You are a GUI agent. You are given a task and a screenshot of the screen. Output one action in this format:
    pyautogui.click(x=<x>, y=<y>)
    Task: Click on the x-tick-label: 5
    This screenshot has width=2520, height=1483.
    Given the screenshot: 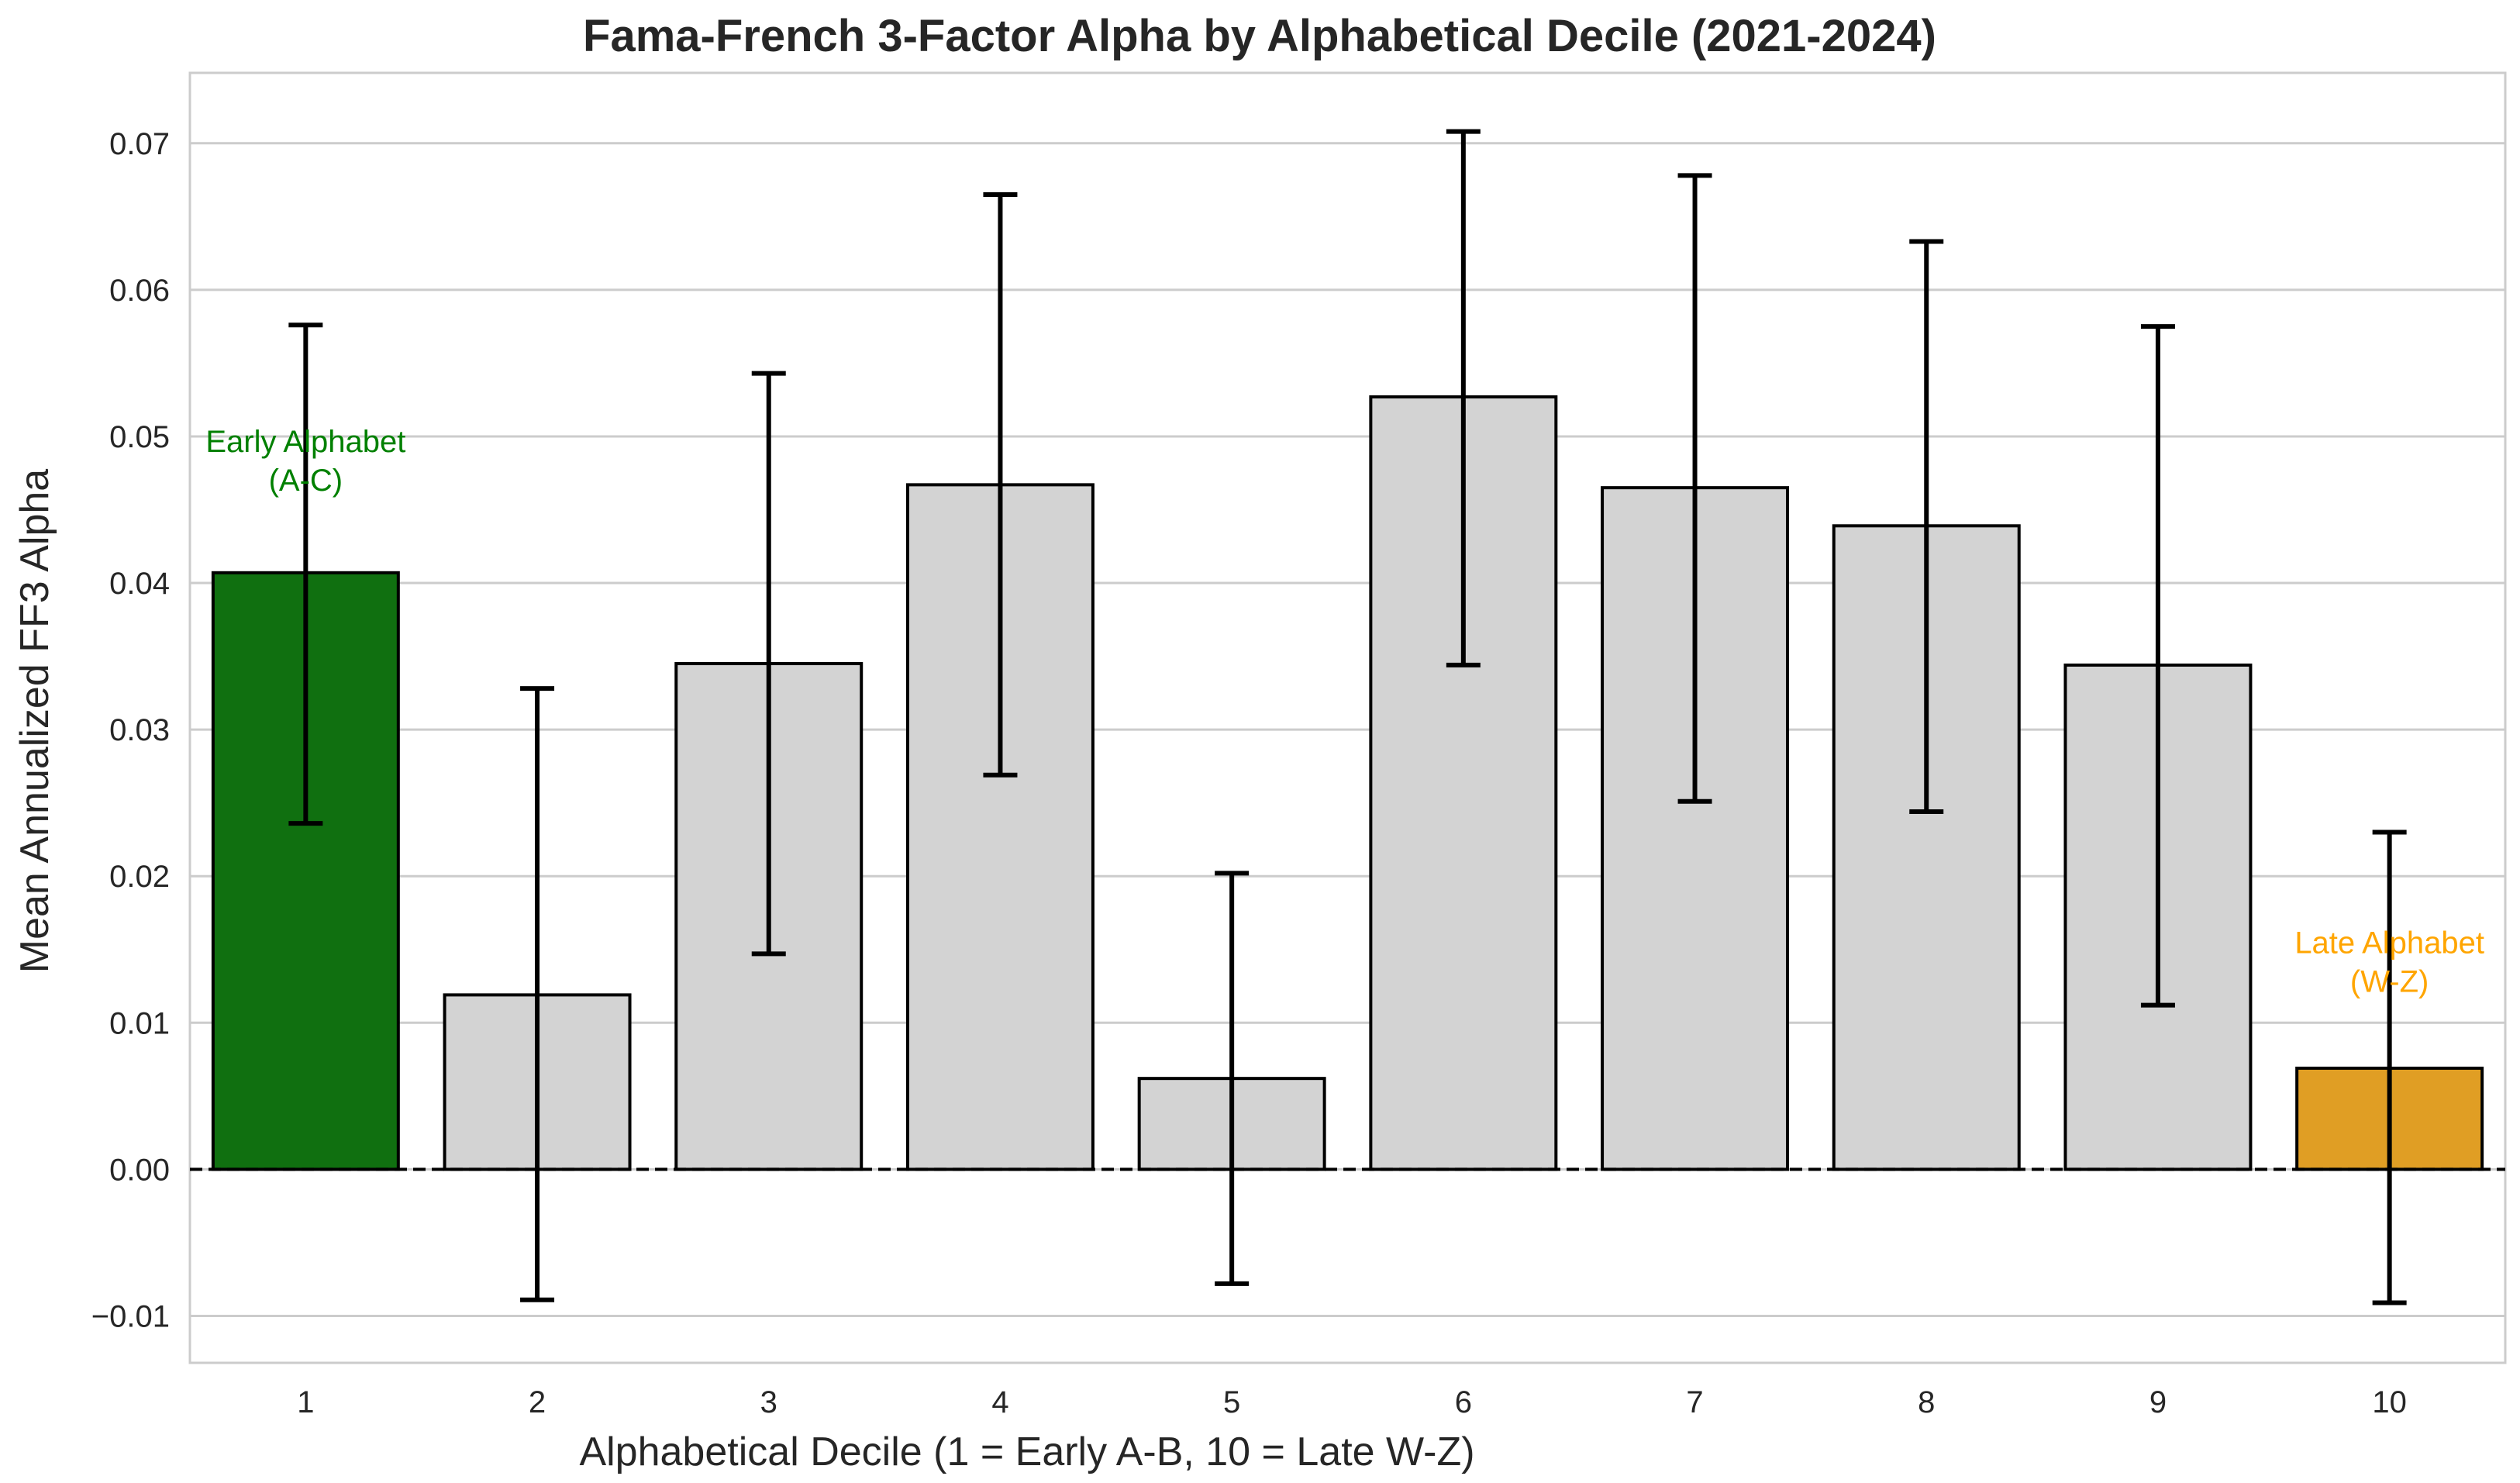 What is the action you would take?
    pyautogui.click(x=1231, y=1402)
    